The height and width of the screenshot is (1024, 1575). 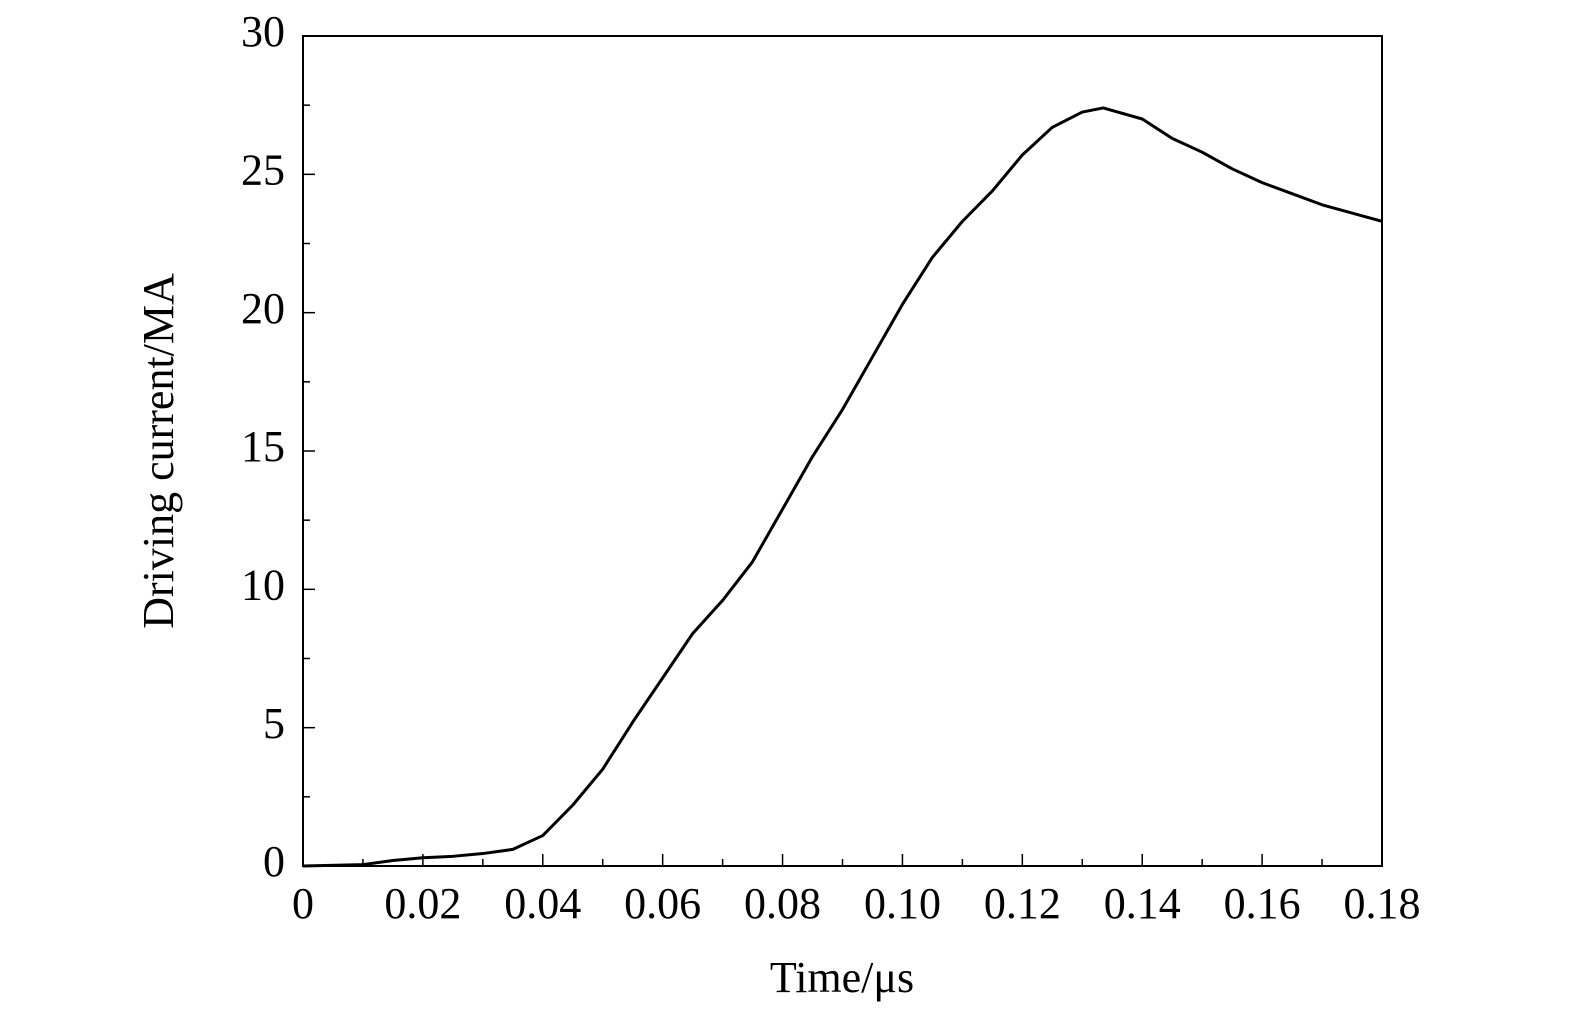 I want to click on y-tick-label: 0, so click(x=274, y=861).